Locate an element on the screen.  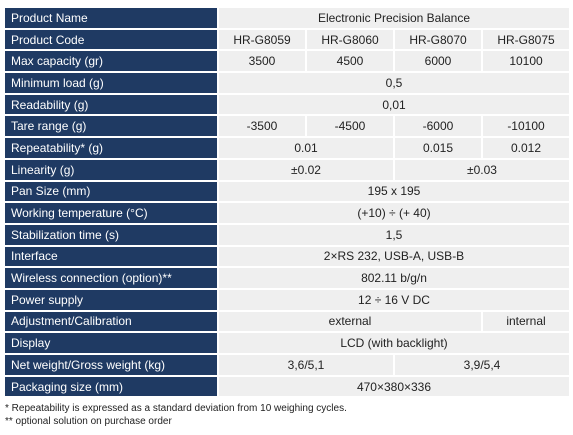
table-row: Max capacity (gr) 3500 4500 6000 10100 is located at coordinates (287, 61).